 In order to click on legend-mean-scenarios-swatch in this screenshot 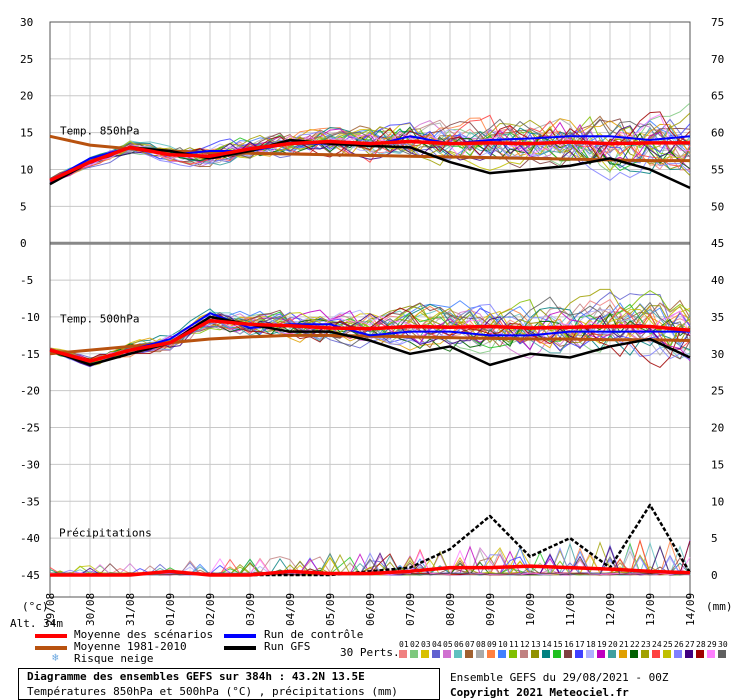, I will do `click(51, 636)`.